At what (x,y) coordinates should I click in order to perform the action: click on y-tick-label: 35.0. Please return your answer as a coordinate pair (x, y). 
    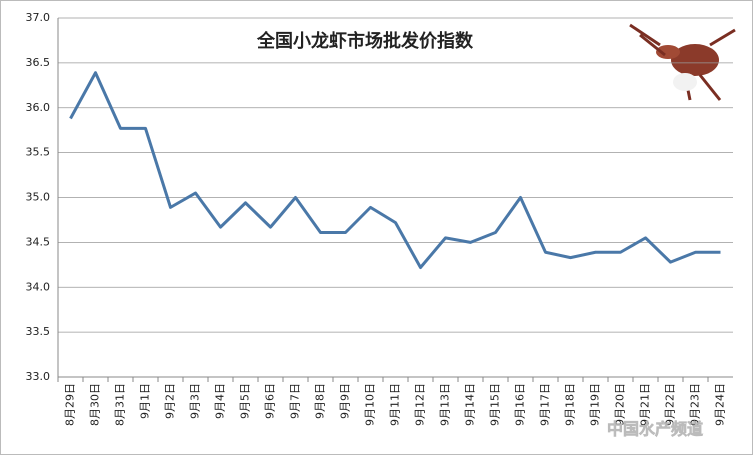
    Looking at the image, I should click on (38, 197).